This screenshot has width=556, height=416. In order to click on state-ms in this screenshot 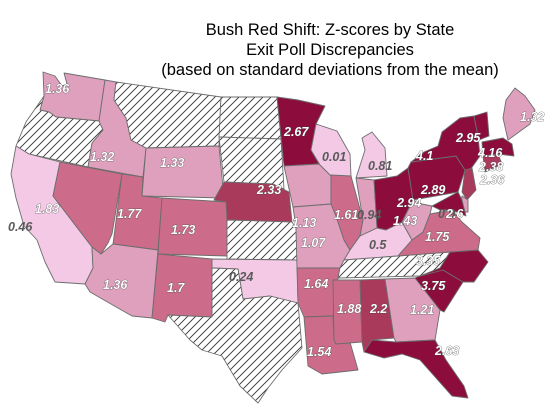, I will do `click(347, 312)`.